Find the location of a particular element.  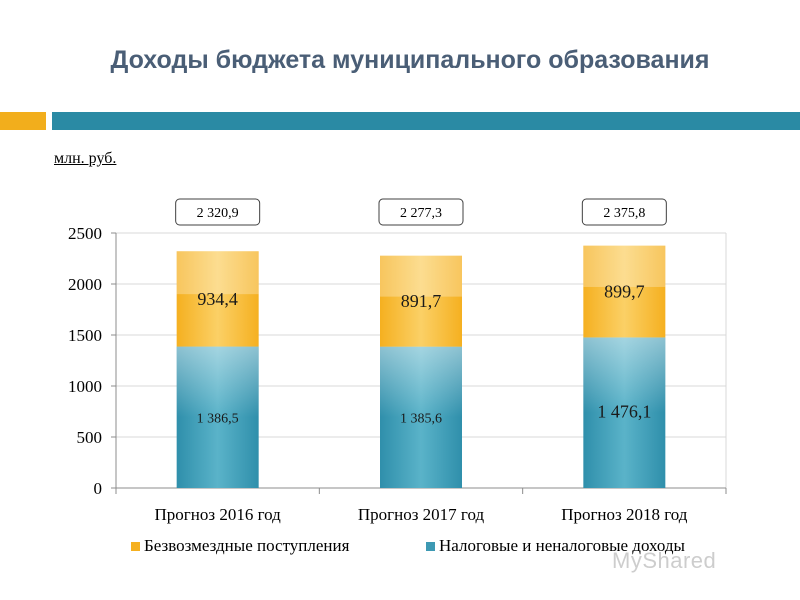

total-label: 2 375,8 is located at coordinates (624, 213).